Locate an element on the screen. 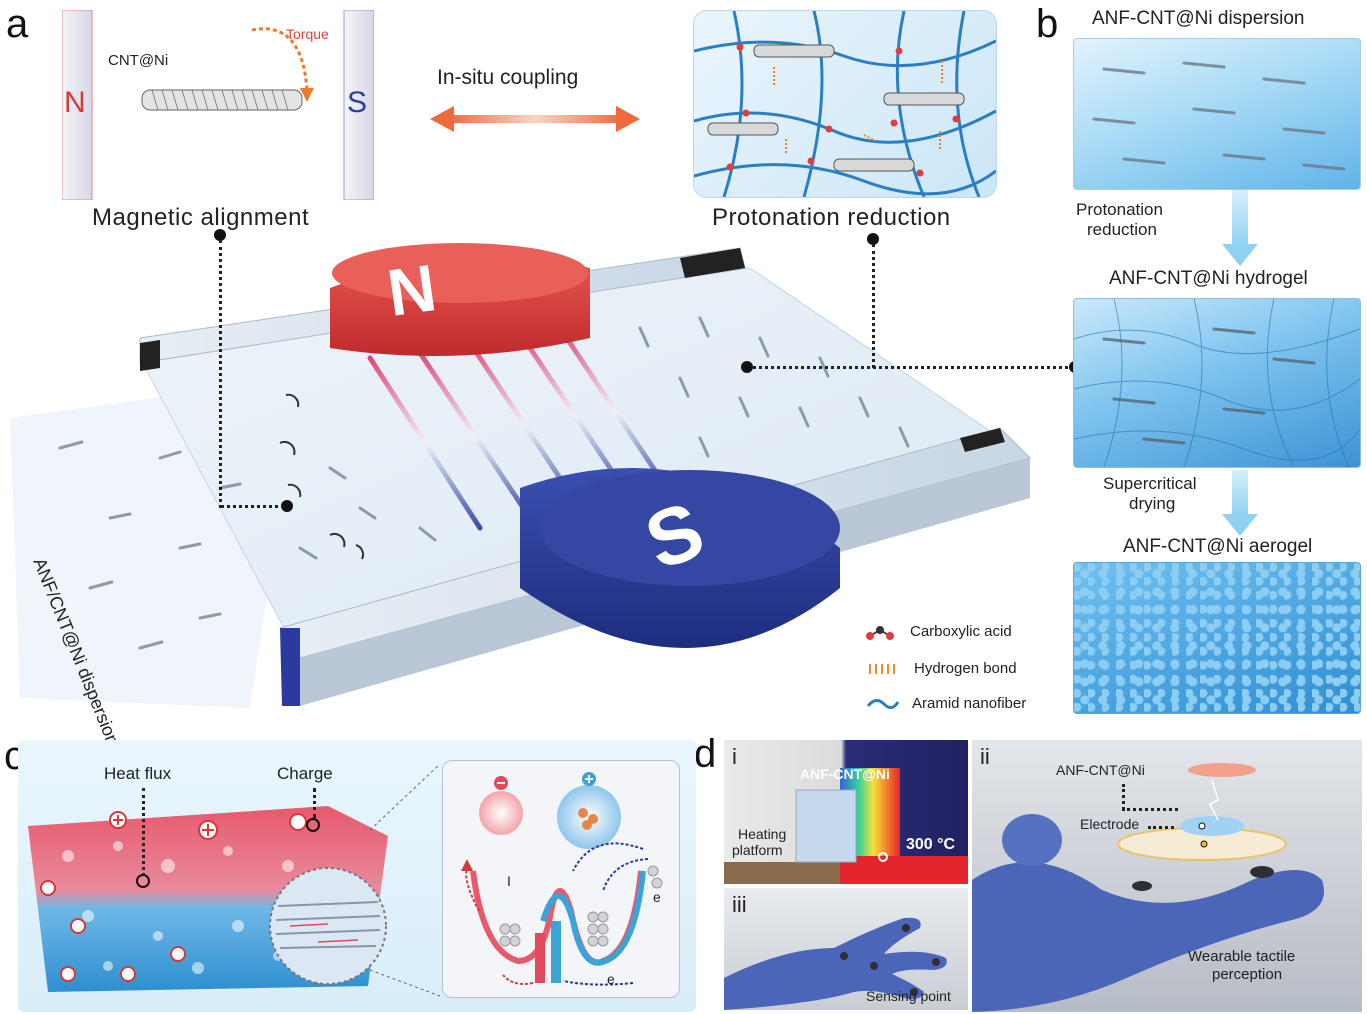  energy-well-inset: I e e is located at coordinates (561, 879).